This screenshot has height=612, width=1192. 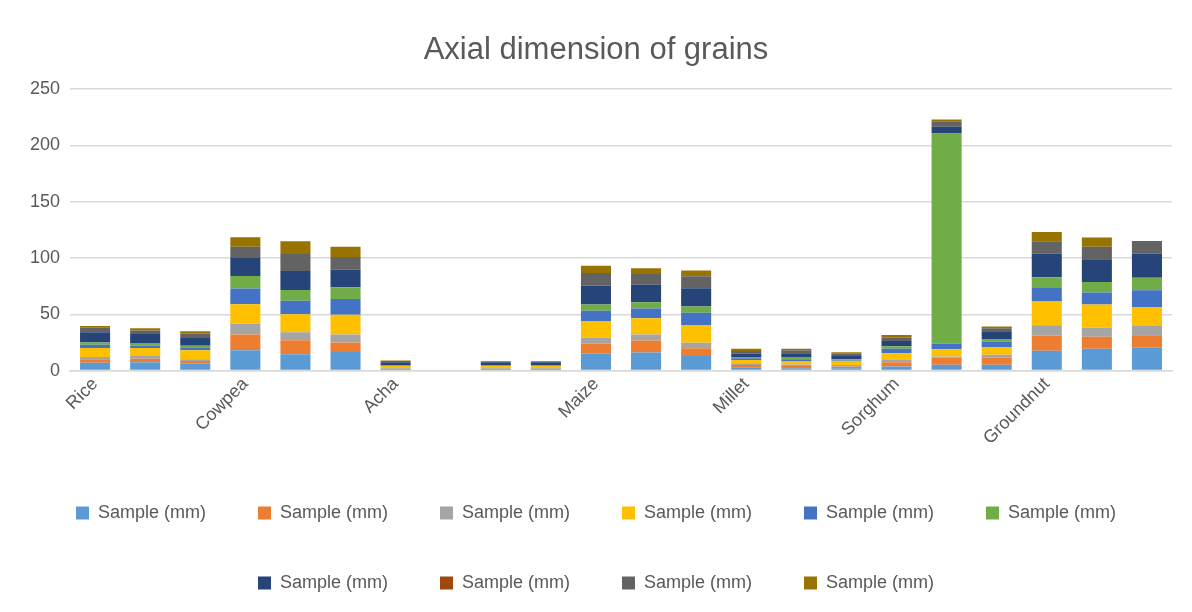 I want to click on y-tick-label: 0, so click(x=55, y=369).